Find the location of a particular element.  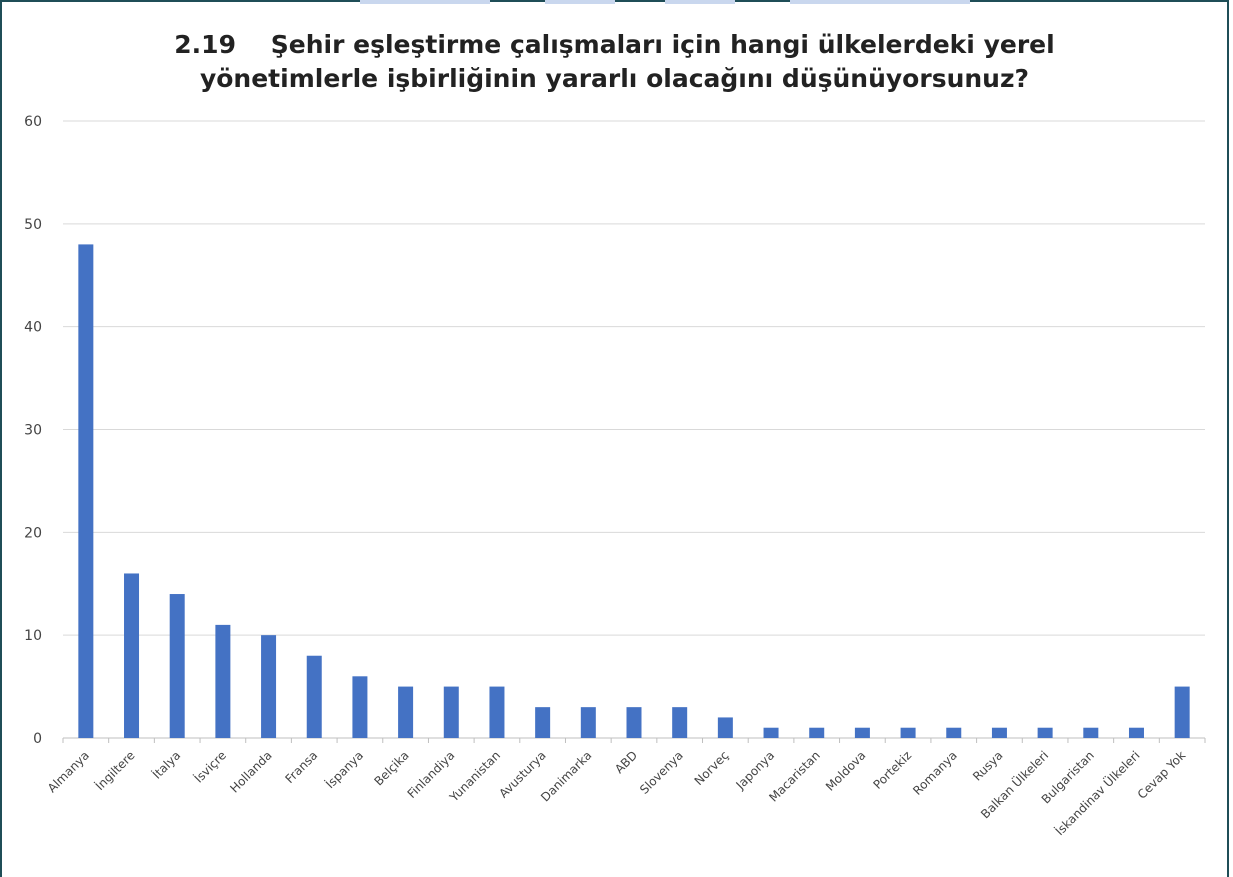

x-tick-label-1: İngiltere is located at coordinates (115, 771).